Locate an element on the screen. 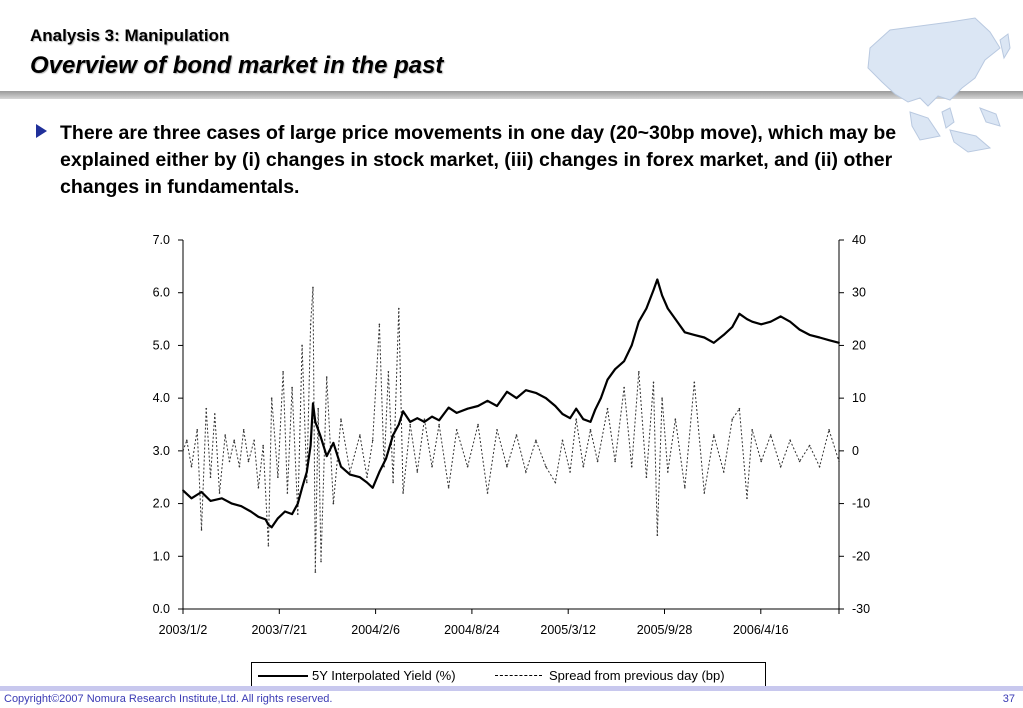 The width and height of the screenshot is (1023, 708). left-tick-label: 6.0 is located at coordinates (161, 293).